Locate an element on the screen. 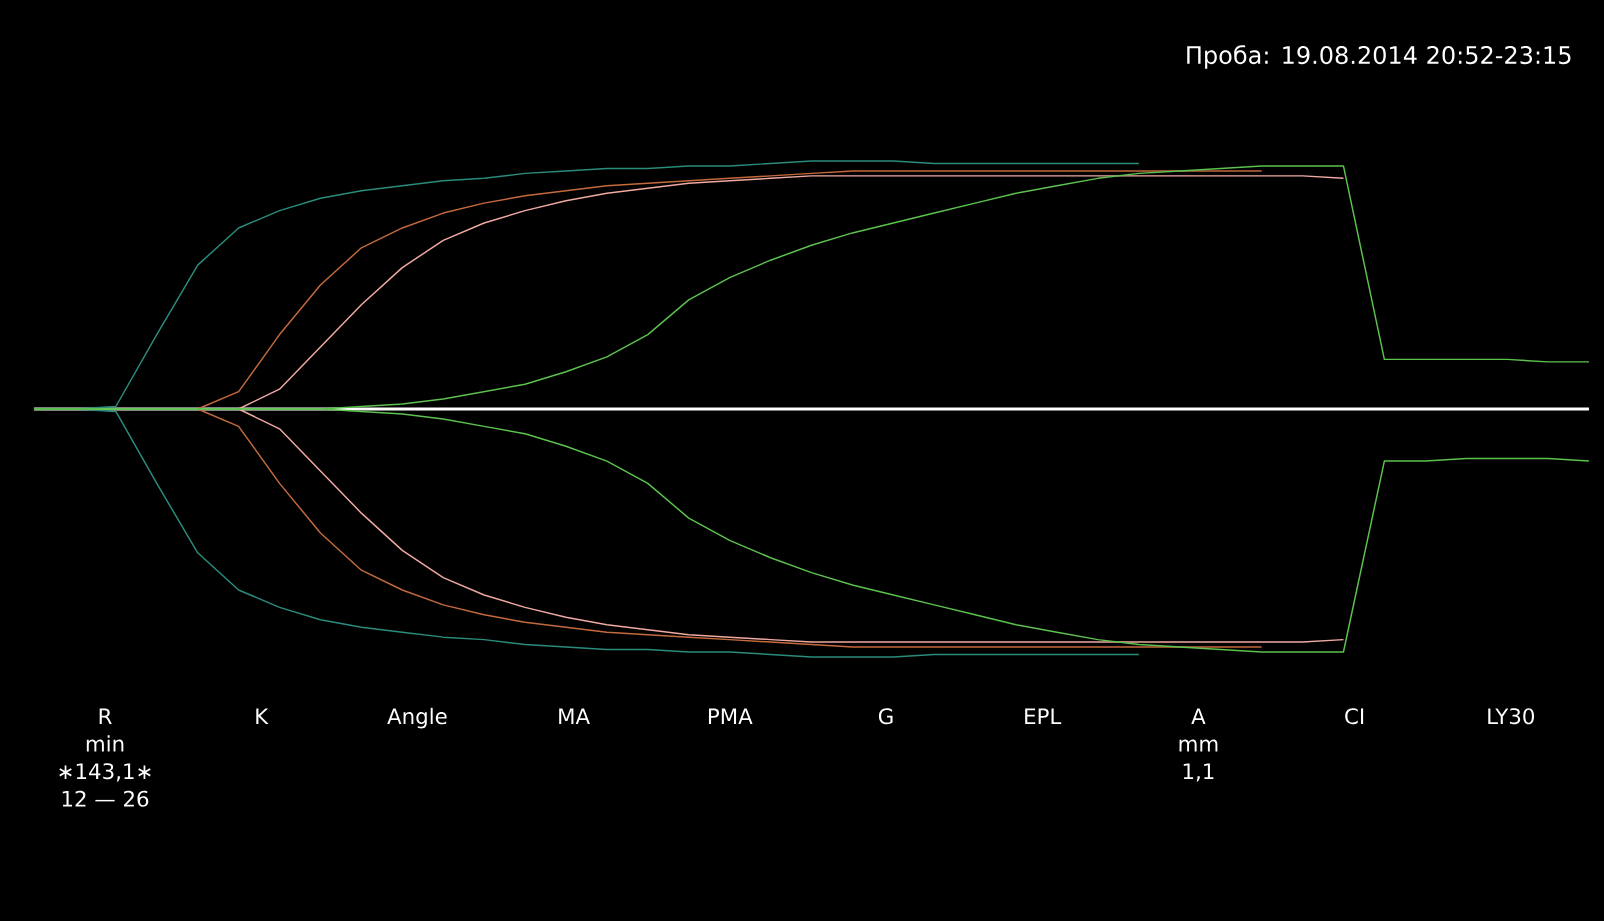 This screenshot has width=1604, height=921. text: G is located at coordinates (885, 716).